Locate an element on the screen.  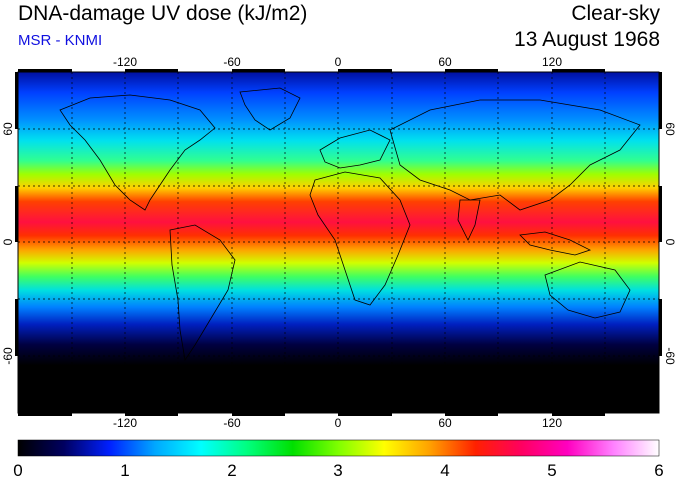
colorbar-label: 5 is located at coordinates (551, 470).